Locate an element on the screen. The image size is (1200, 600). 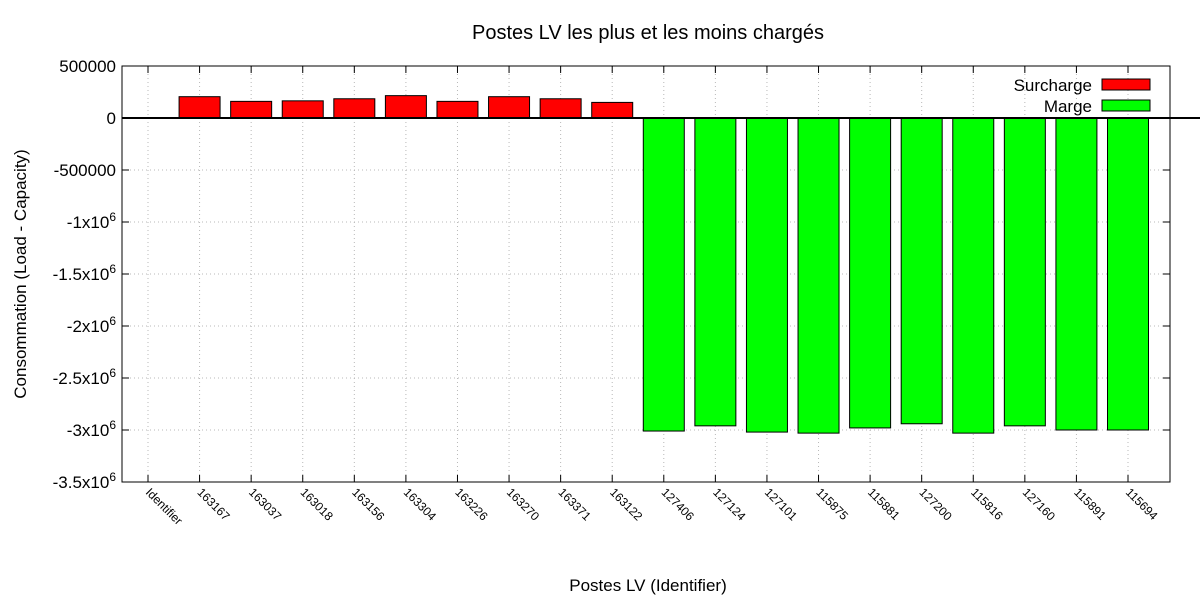
x-tick-label: 163226 is located at coordinates (471, 504).